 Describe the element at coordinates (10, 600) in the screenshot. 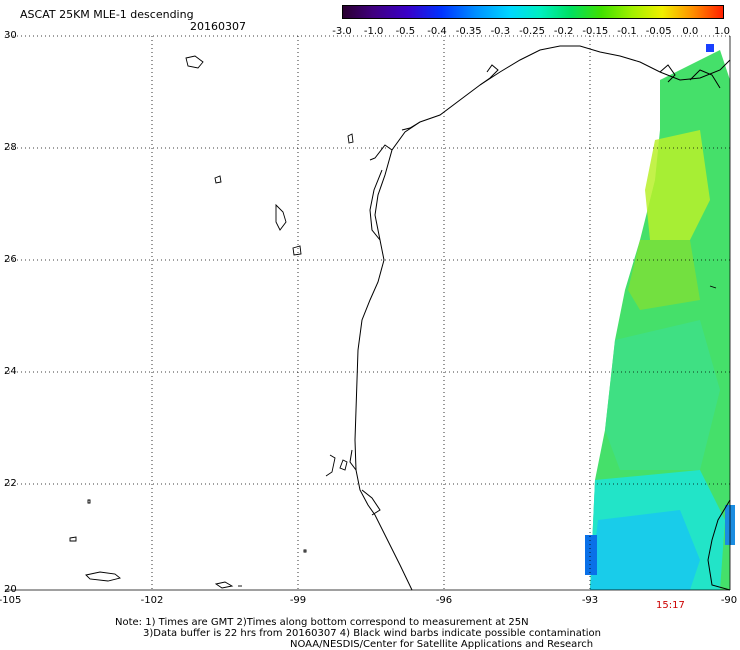

I see `lon-label-105: -105` at that location.